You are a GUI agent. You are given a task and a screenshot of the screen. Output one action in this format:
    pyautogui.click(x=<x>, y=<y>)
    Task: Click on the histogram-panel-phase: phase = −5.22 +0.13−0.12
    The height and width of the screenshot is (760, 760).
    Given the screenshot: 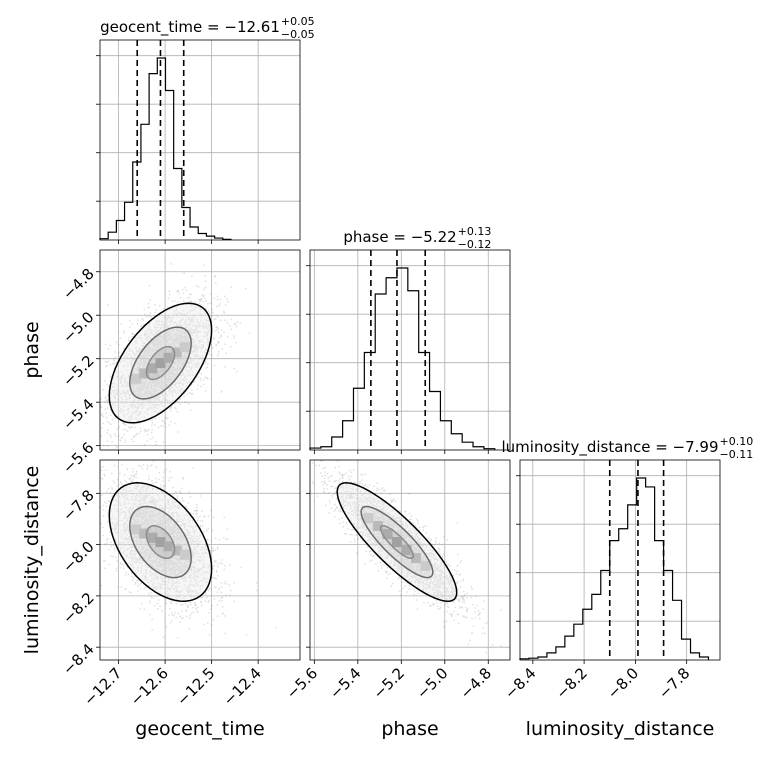 What is the action you would take?
    pyautogui.click(x=408, y=339)
    